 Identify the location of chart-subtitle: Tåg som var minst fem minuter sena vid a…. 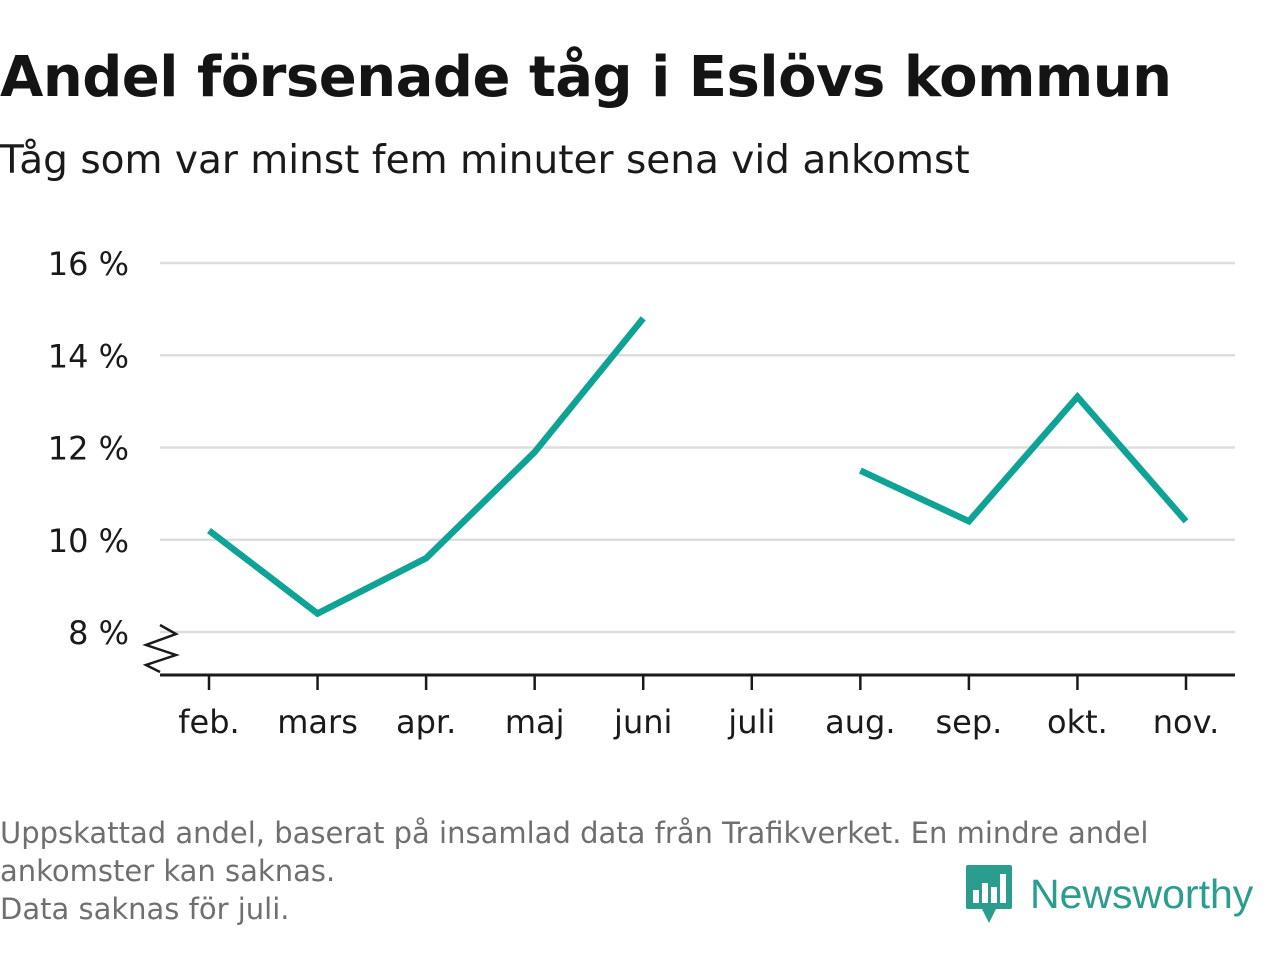
(485, 160).